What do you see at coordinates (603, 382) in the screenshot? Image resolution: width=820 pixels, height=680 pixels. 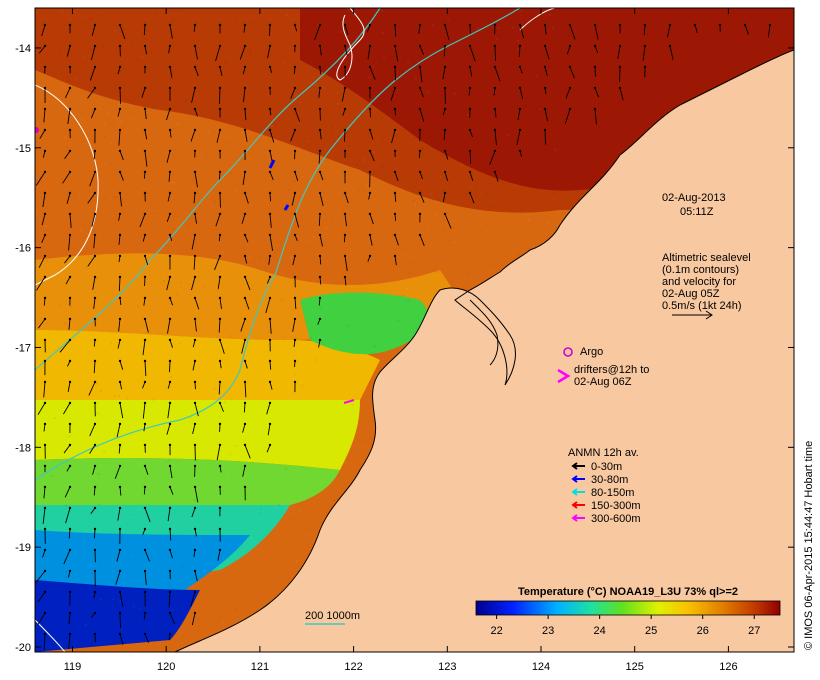 I see `svg-text: 02-Aug 06Z` at bounding box center [603, 382].